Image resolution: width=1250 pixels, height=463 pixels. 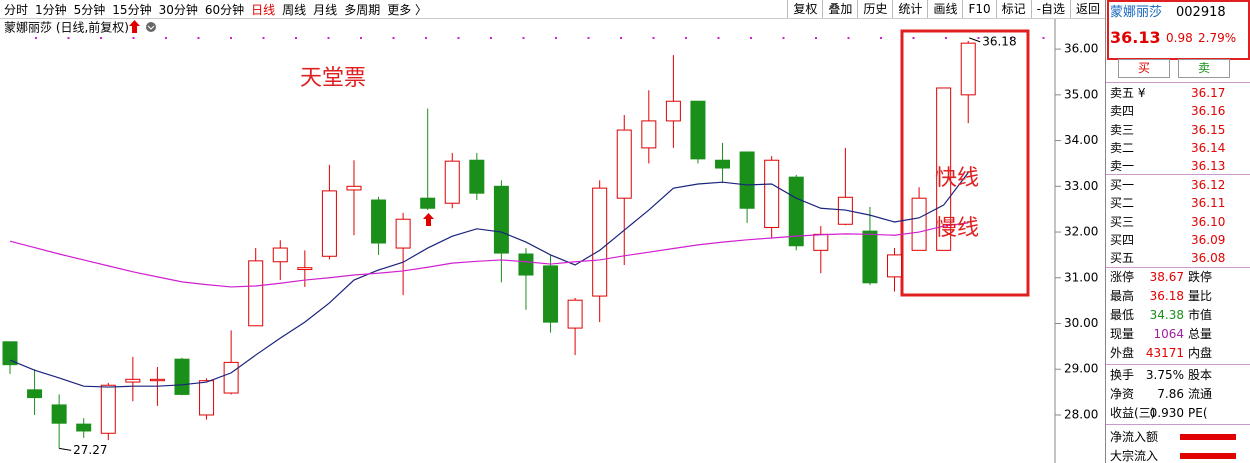 What do you see at coordinates (975, 40) in the screenshot?
I see `high-pointer` at bounding box center [975, 40].